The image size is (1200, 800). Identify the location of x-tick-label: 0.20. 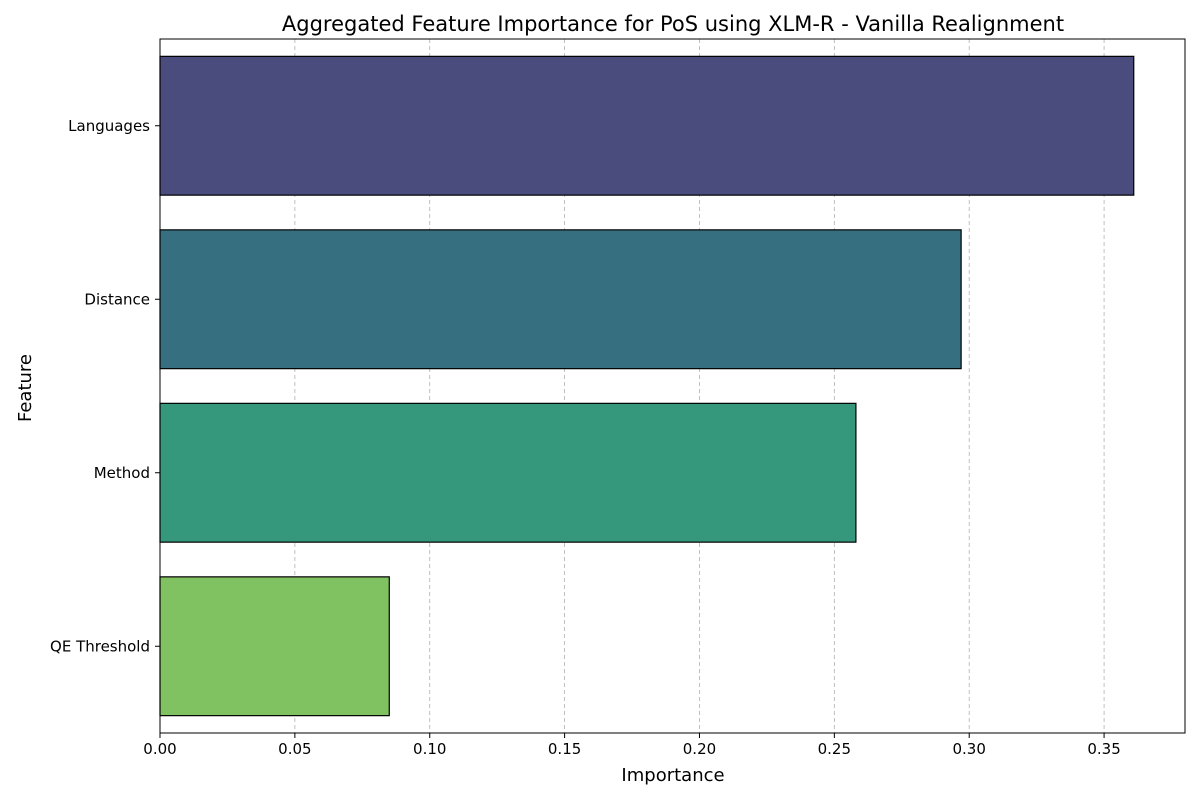
(699, 749).